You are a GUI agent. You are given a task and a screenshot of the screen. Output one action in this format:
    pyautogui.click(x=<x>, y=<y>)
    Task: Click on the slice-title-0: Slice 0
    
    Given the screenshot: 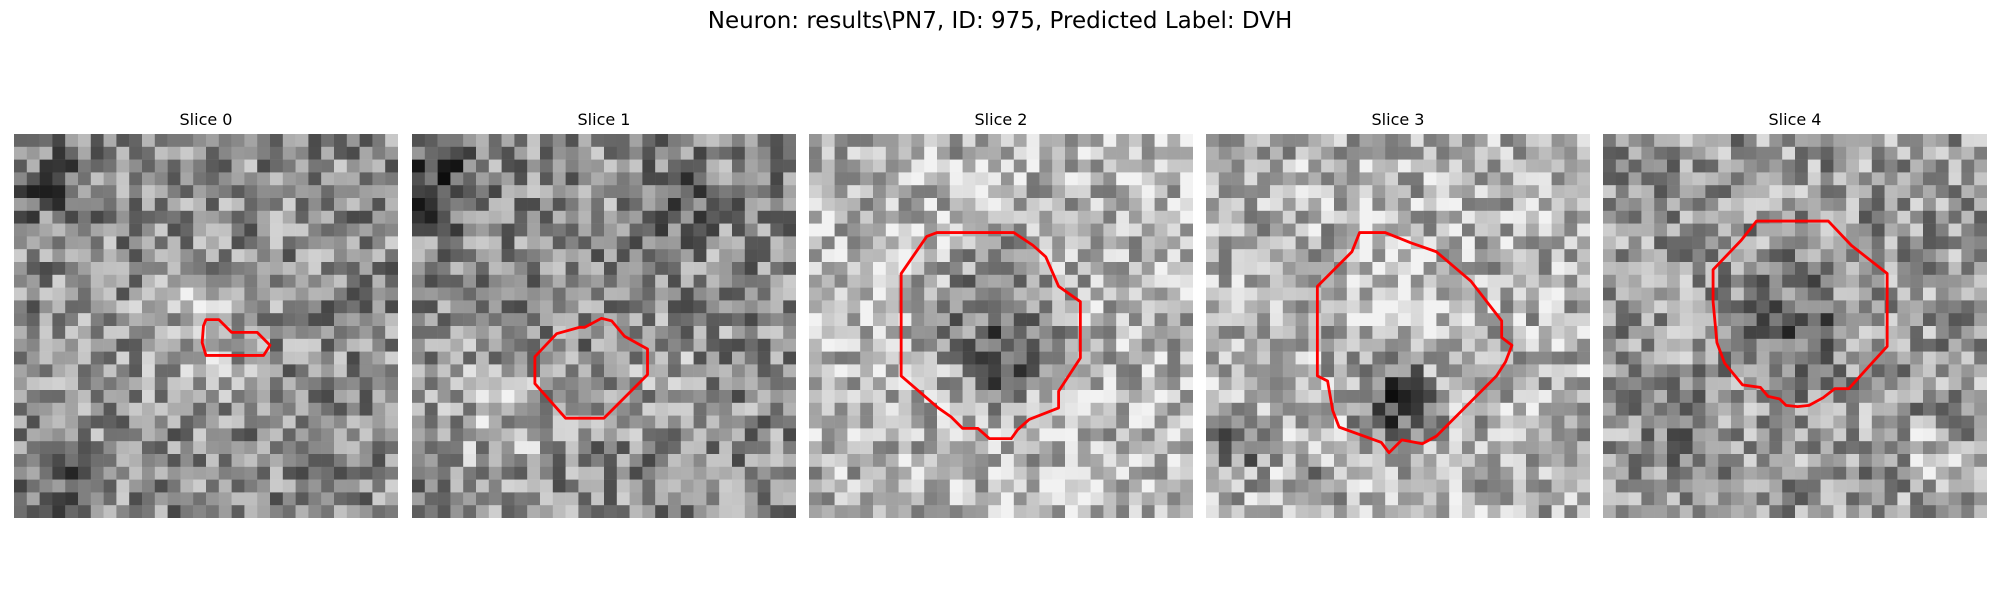 What is the action you would take?
    pyautogui.click(x=206, y=119)
    